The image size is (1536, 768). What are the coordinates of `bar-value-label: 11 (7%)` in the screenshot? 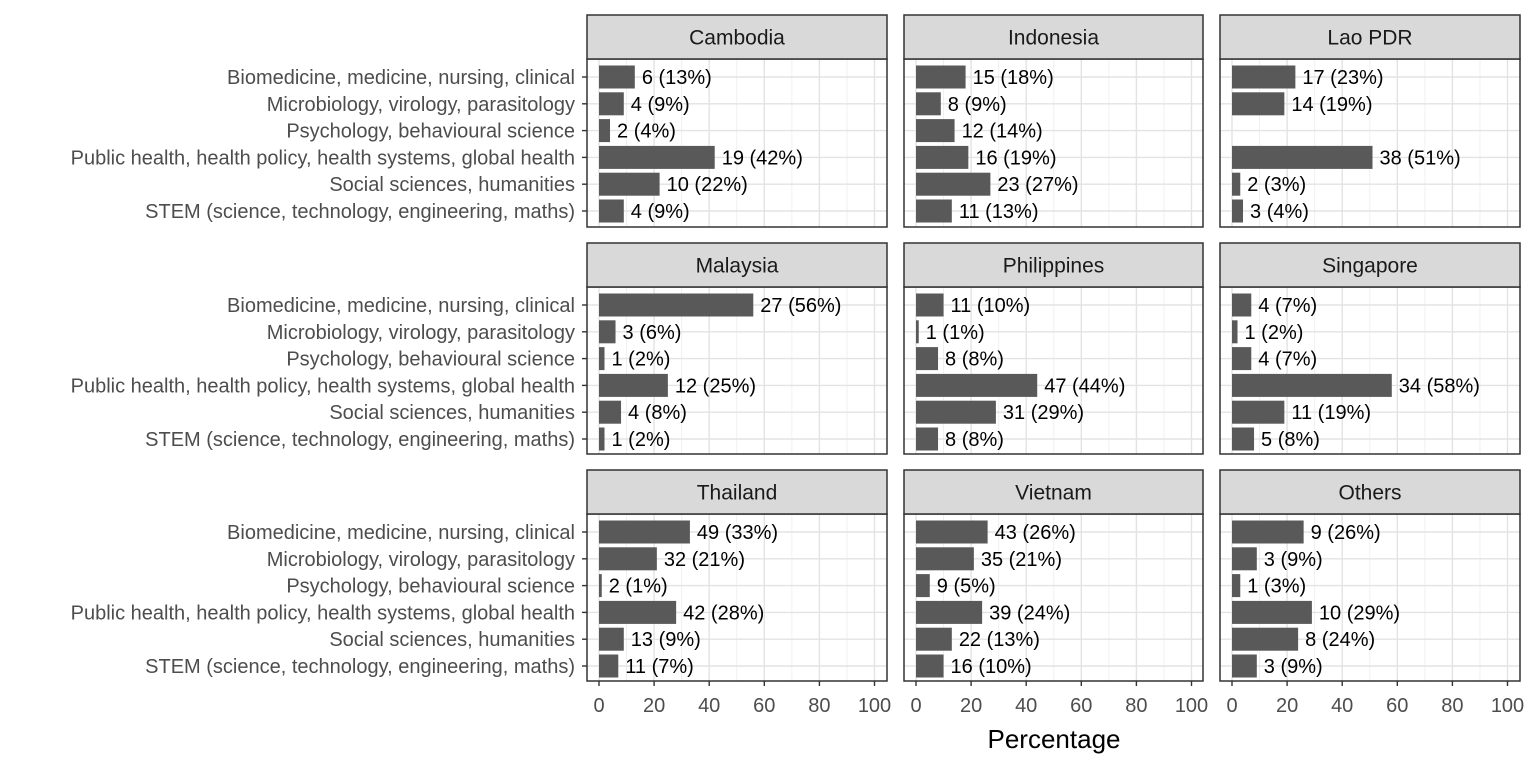 It's located at (659, 667).